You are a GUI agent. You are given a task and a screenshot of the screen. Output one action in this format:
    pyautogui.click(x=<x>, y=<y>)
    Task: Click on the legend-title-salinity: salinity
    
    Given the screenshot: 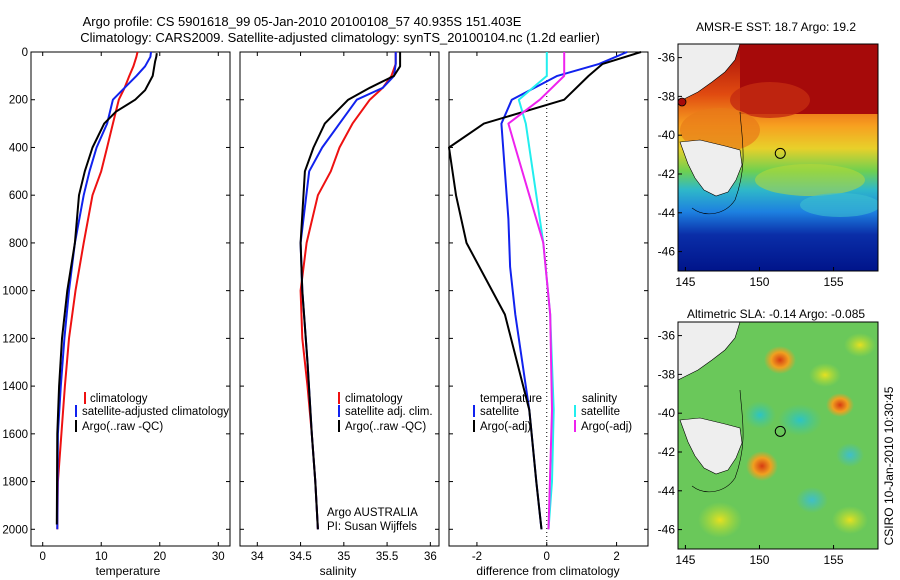 What is the action you would take?
    pyautogui.click(x=599, y=399)
    